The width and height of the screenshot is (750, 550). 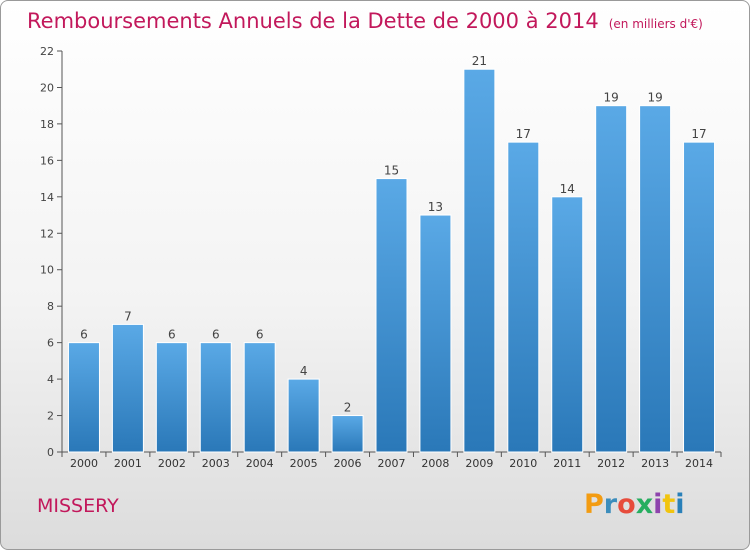 What do you see at coordinates (655, 24) in the screenshot?
I see `chart-subtitle: (en milliers d'€)` at bounding box center [655, 24].